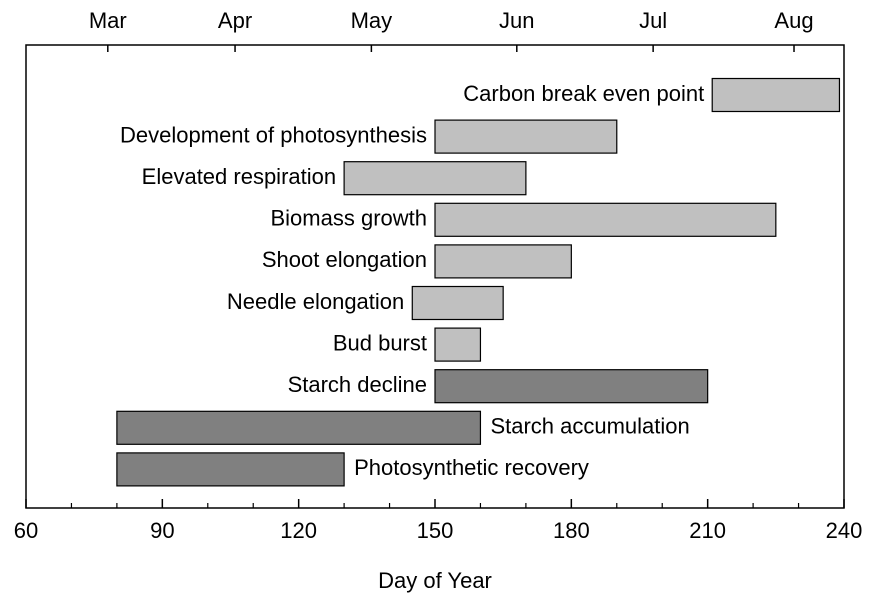 The height and width of the screenshot is (599, 869). Describe the element at coordinates (707, 530) in the screenshot. I see `x-tick-label: 210` at that location.